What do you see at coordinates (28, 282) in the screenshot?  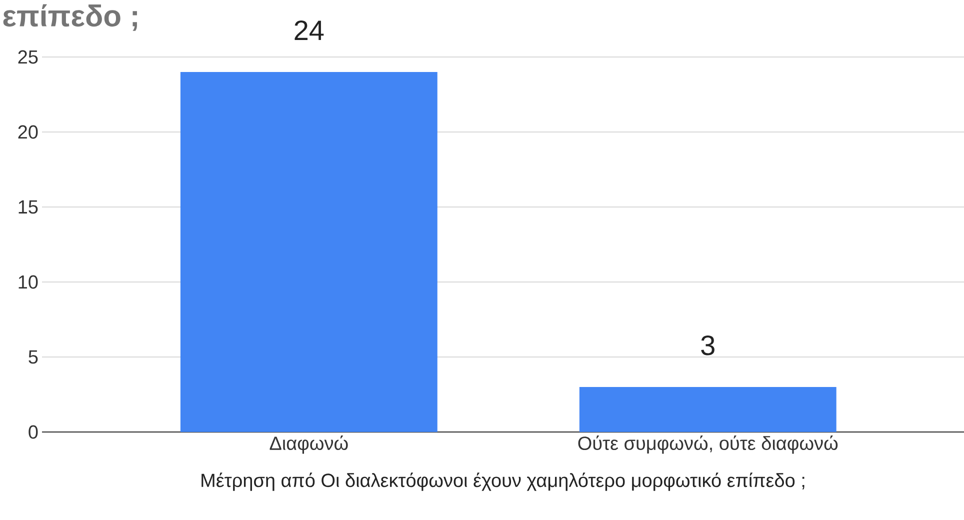 I see `y-tick-label: 10` at bounding box center [28, 282].